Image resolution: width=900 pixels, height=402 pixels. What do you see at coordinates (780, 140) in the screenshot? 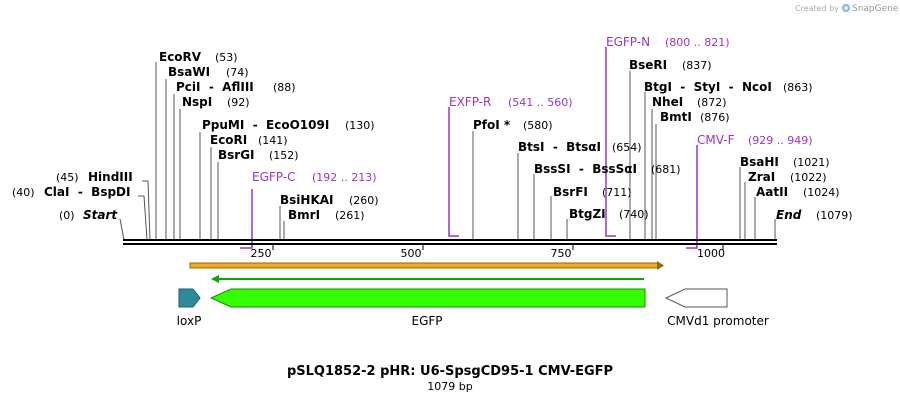
I see `primer-range: (929 .. 949)` at bounding box center [780, 140].